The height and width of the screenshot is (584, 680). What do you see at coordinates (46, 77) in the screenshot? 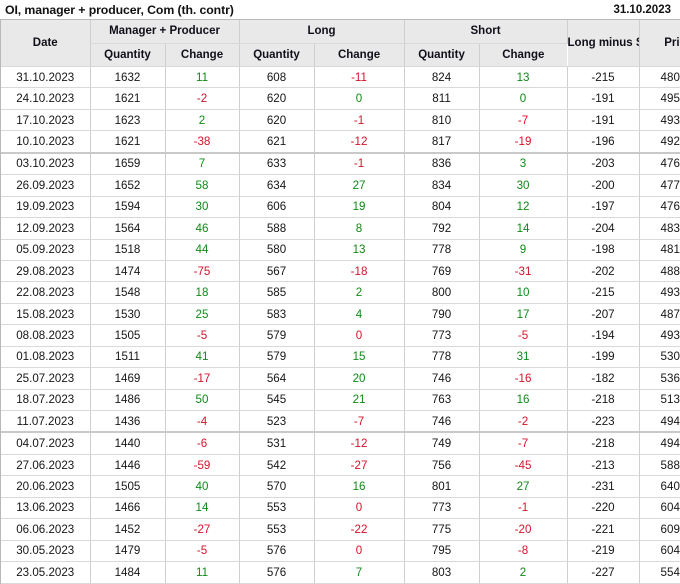
I see `cell-date: 31.10.2023` at bounding box center [46, 77].